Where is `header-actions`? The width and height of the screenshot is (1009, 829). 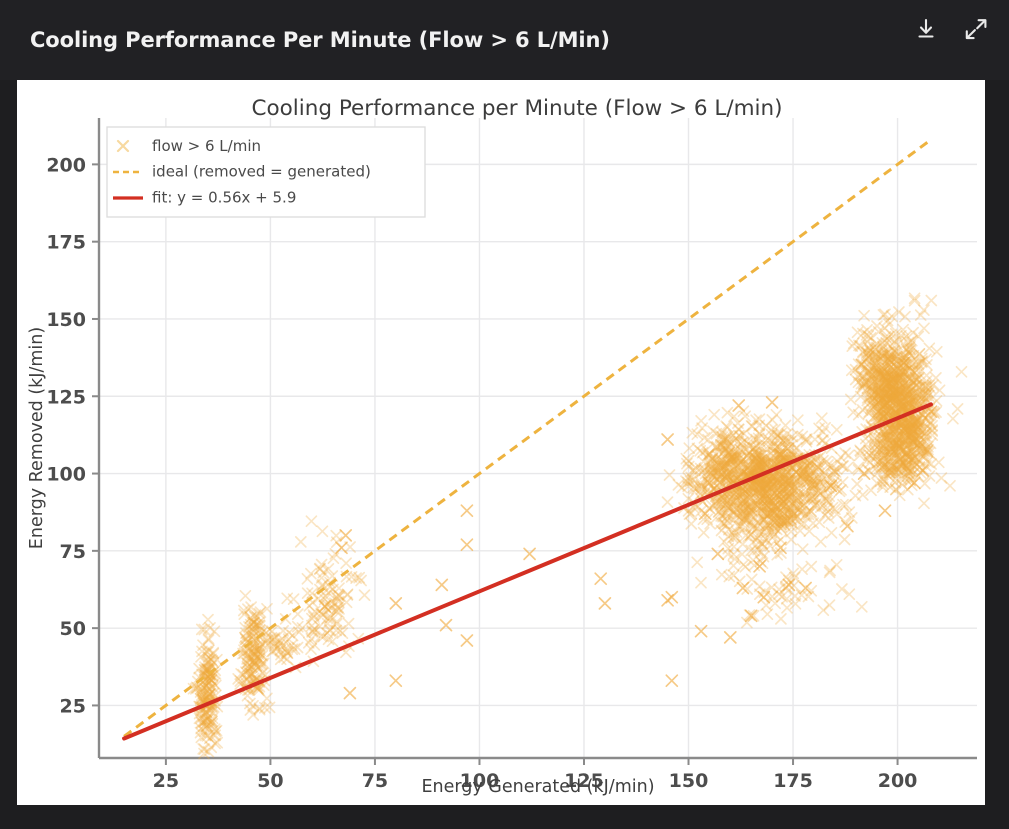
header-actions is located at coordinates (951, 29).